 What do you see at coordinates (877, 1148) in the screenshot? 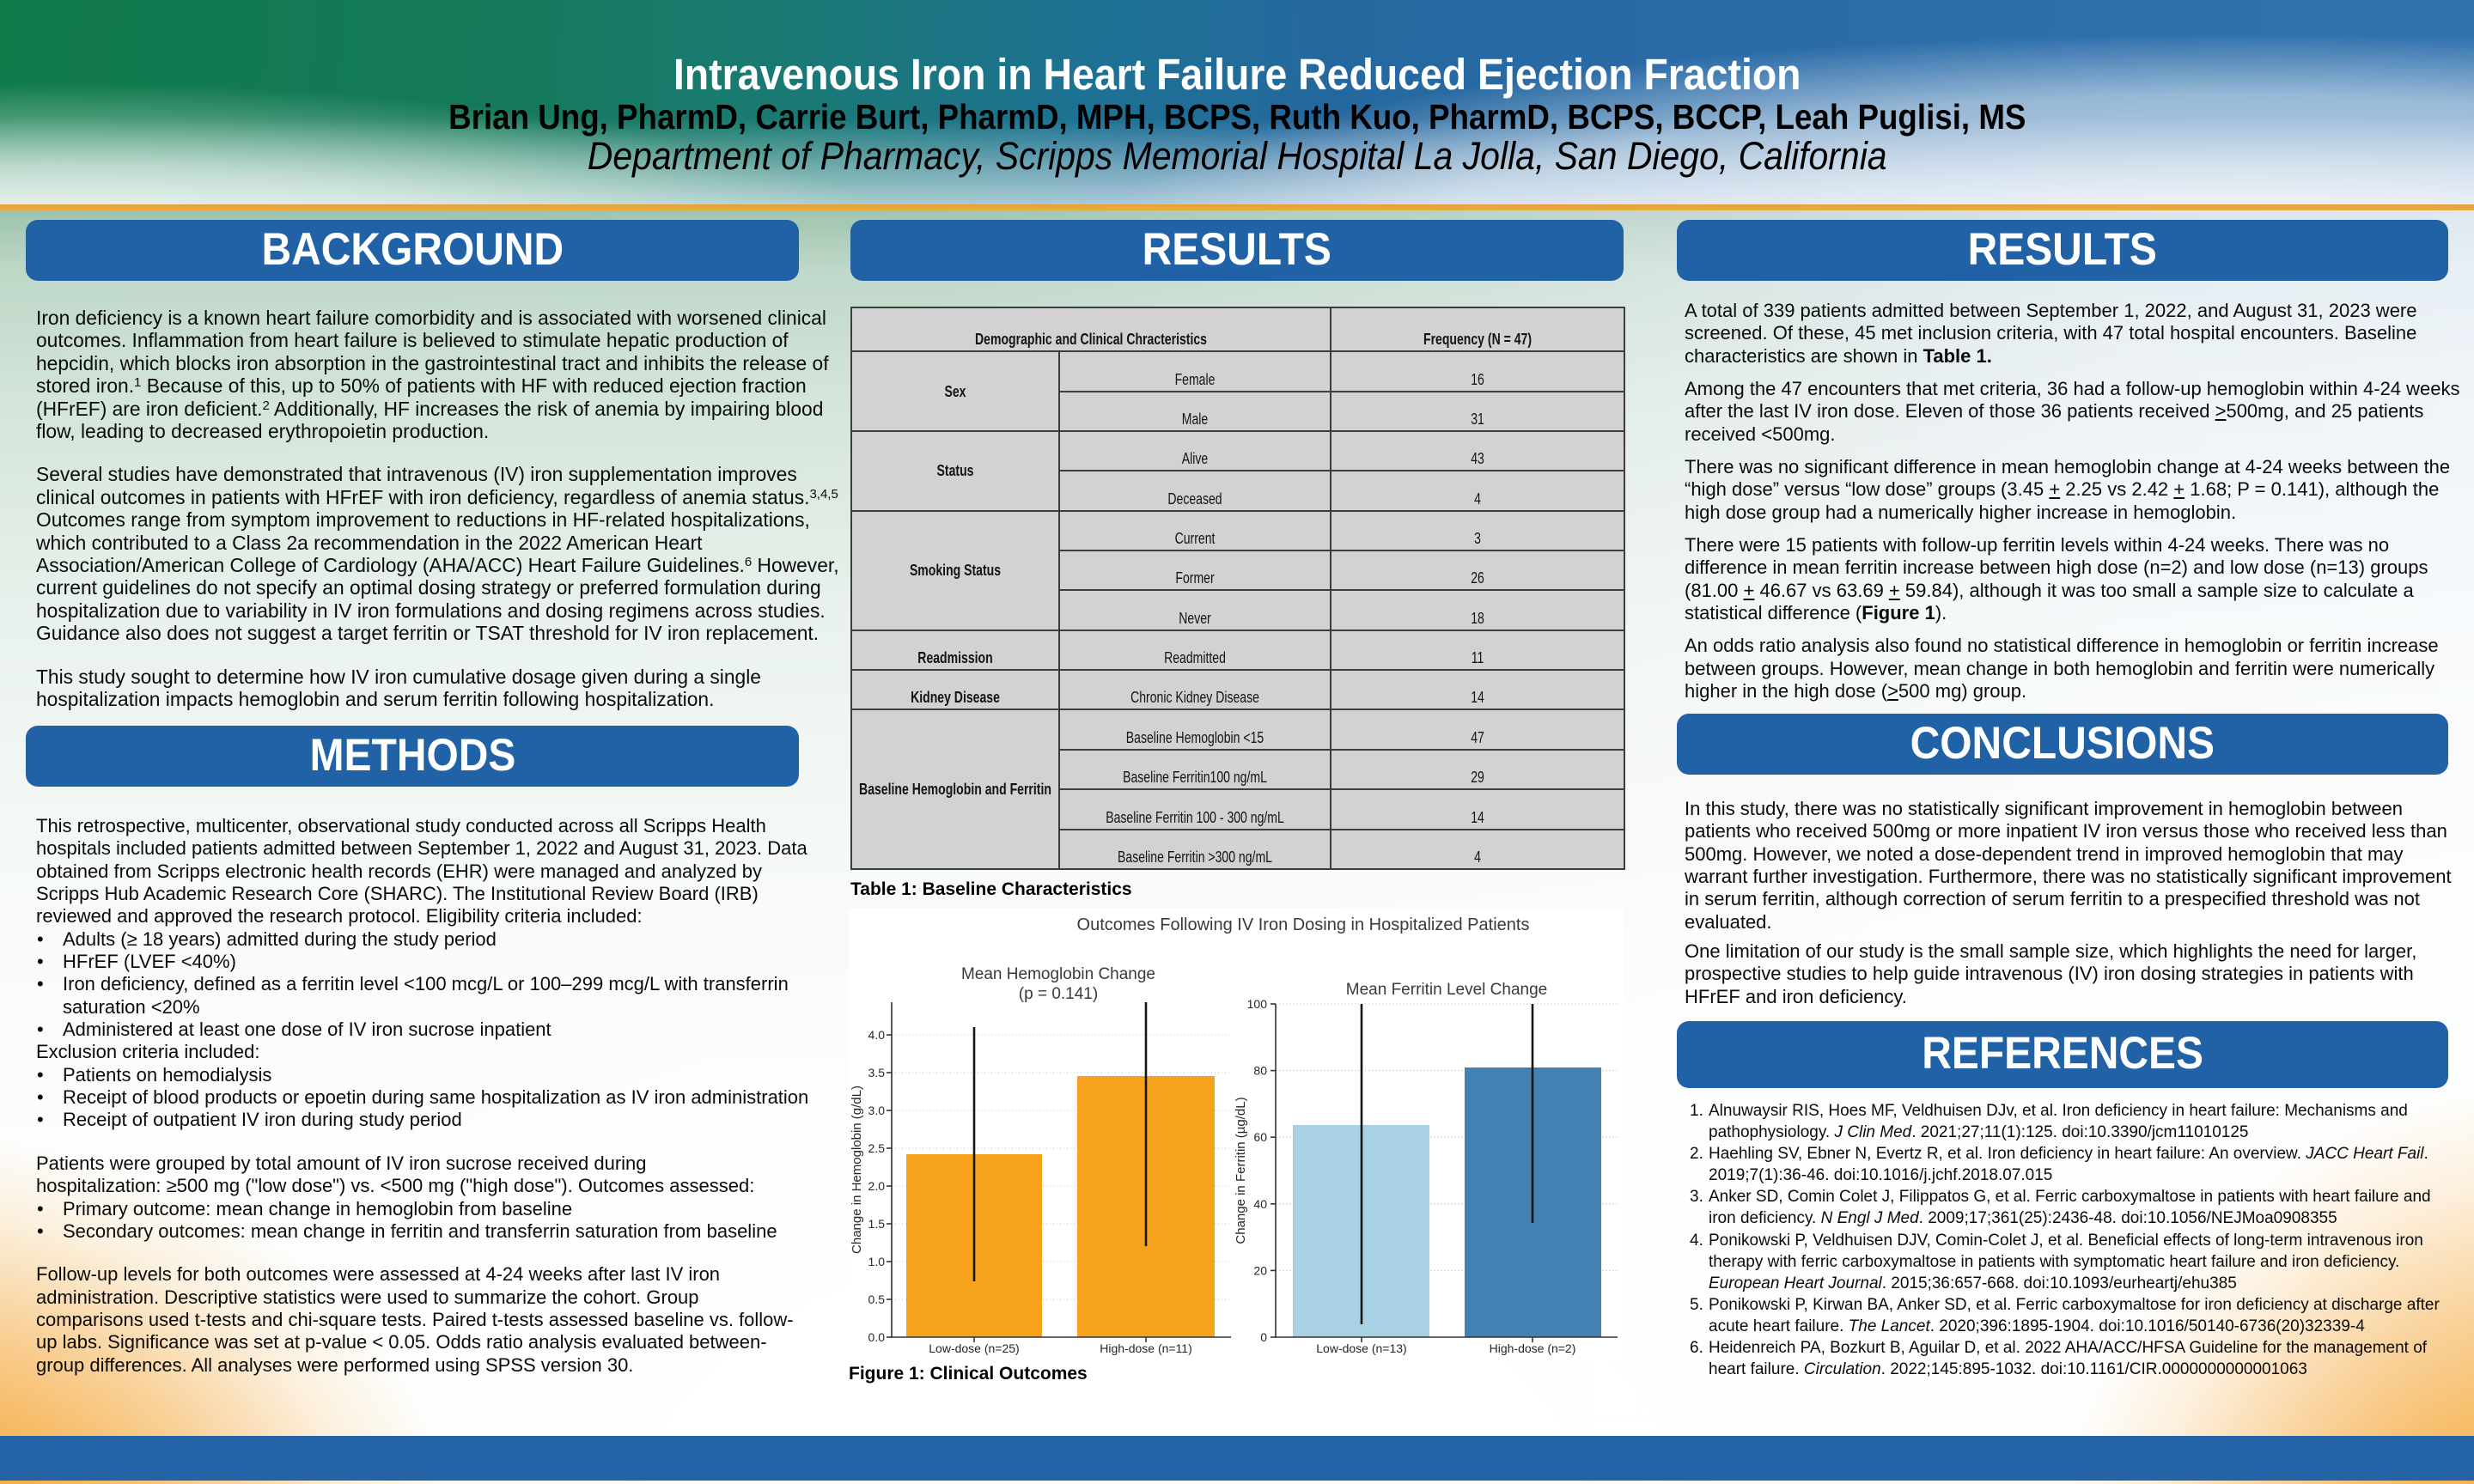
I see `svg-text: 2.5` at bounding box center [877, 1148].